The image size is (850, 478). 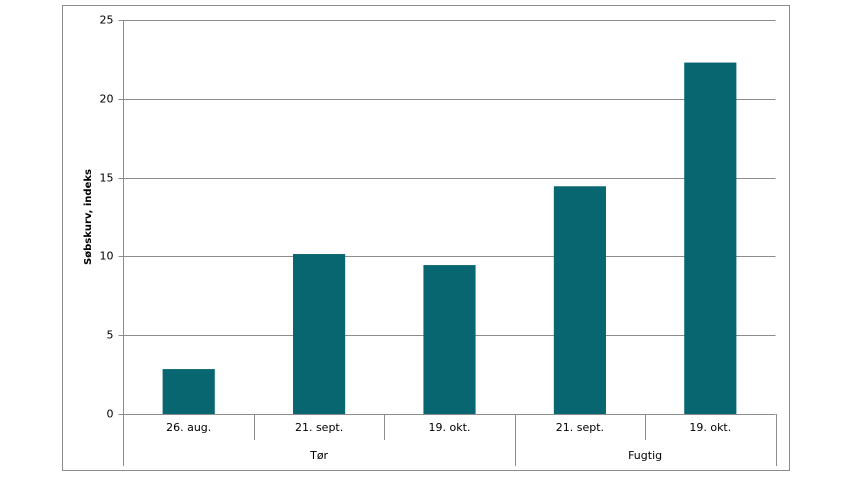 What do you see at coordinates (645, 455) in the screenshot?
I see `group-label: Fugtig` at bounding box center [645, 455].